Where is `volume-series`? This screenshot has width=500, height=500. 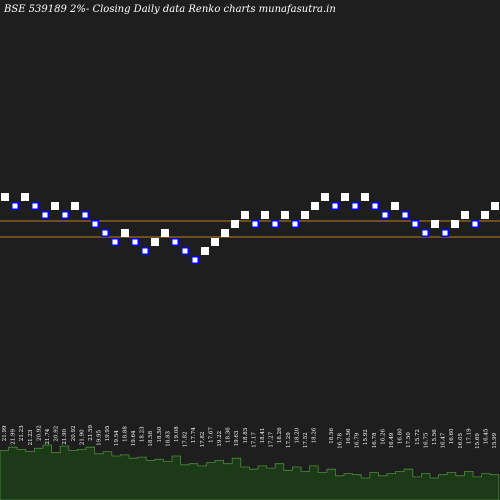 volume-series is located at coordinates (250, 472).